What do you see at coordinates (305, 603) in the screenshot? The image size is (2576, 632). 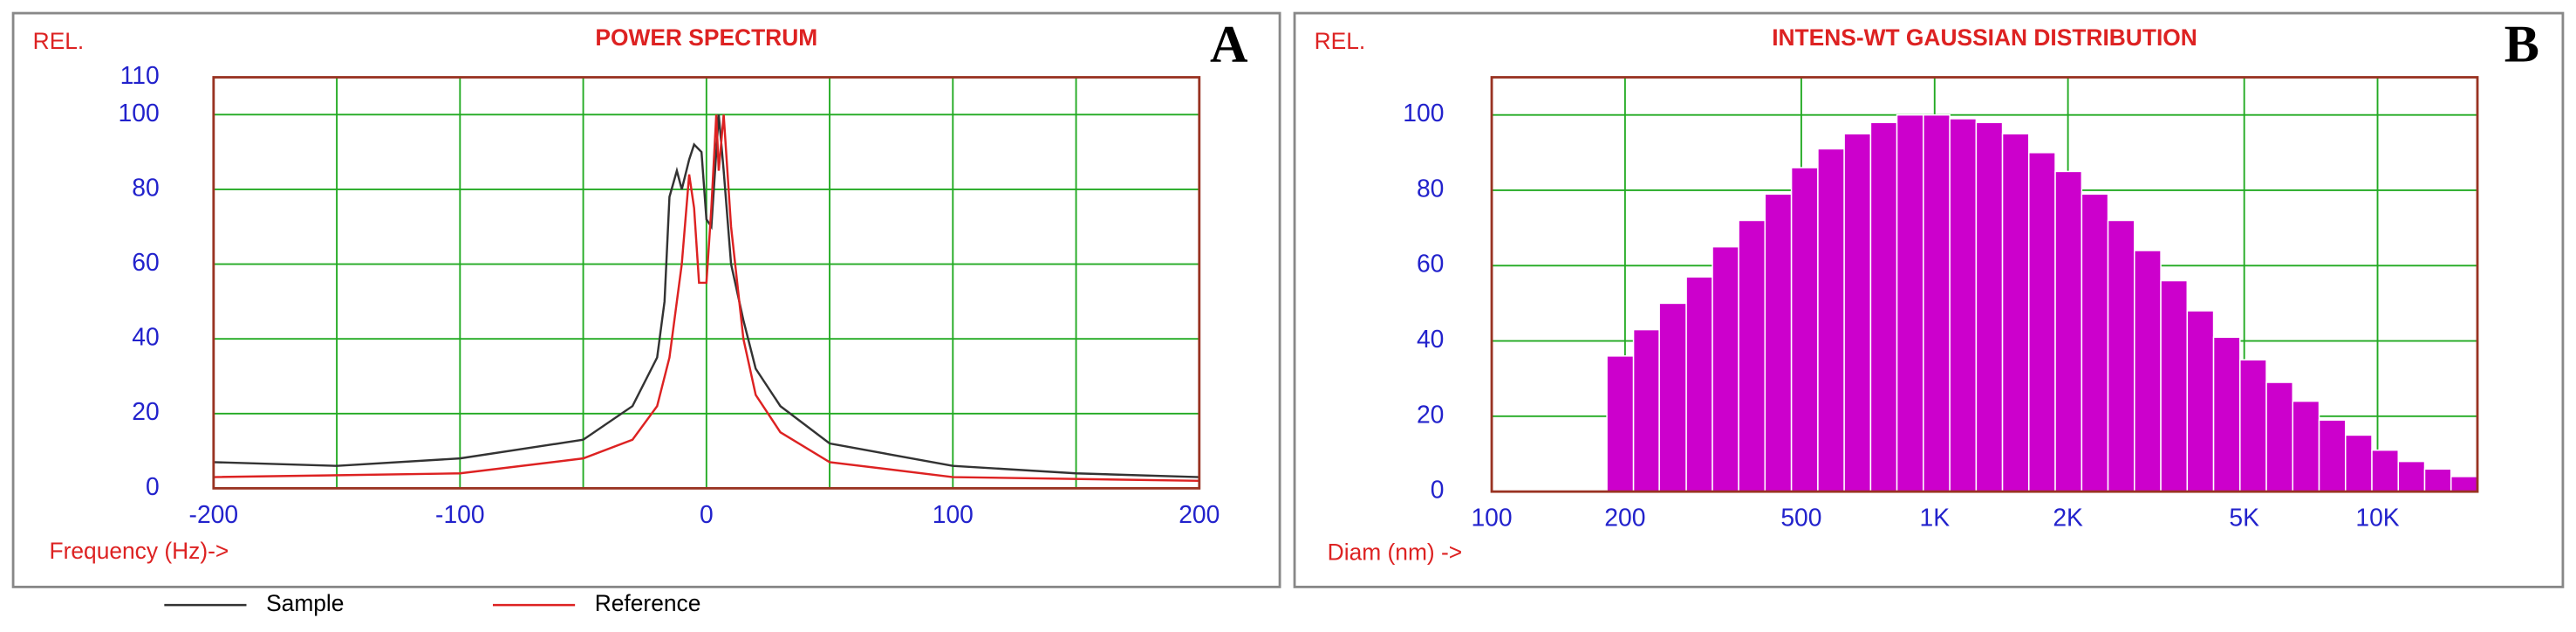 I see `legend-label: Sample` at bounding box center [305, 603].